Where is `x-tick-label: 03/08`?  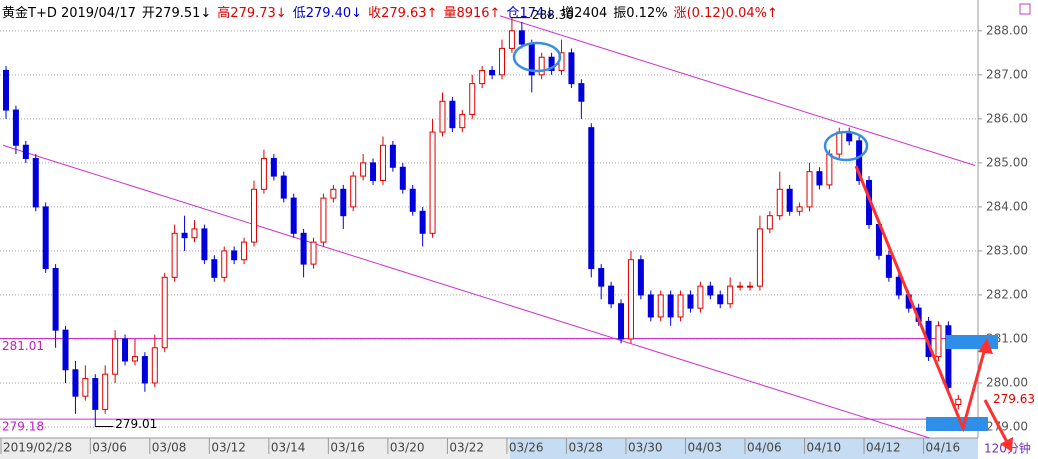 x-tick-label: 03/08 is located at coordinates (169, 448).